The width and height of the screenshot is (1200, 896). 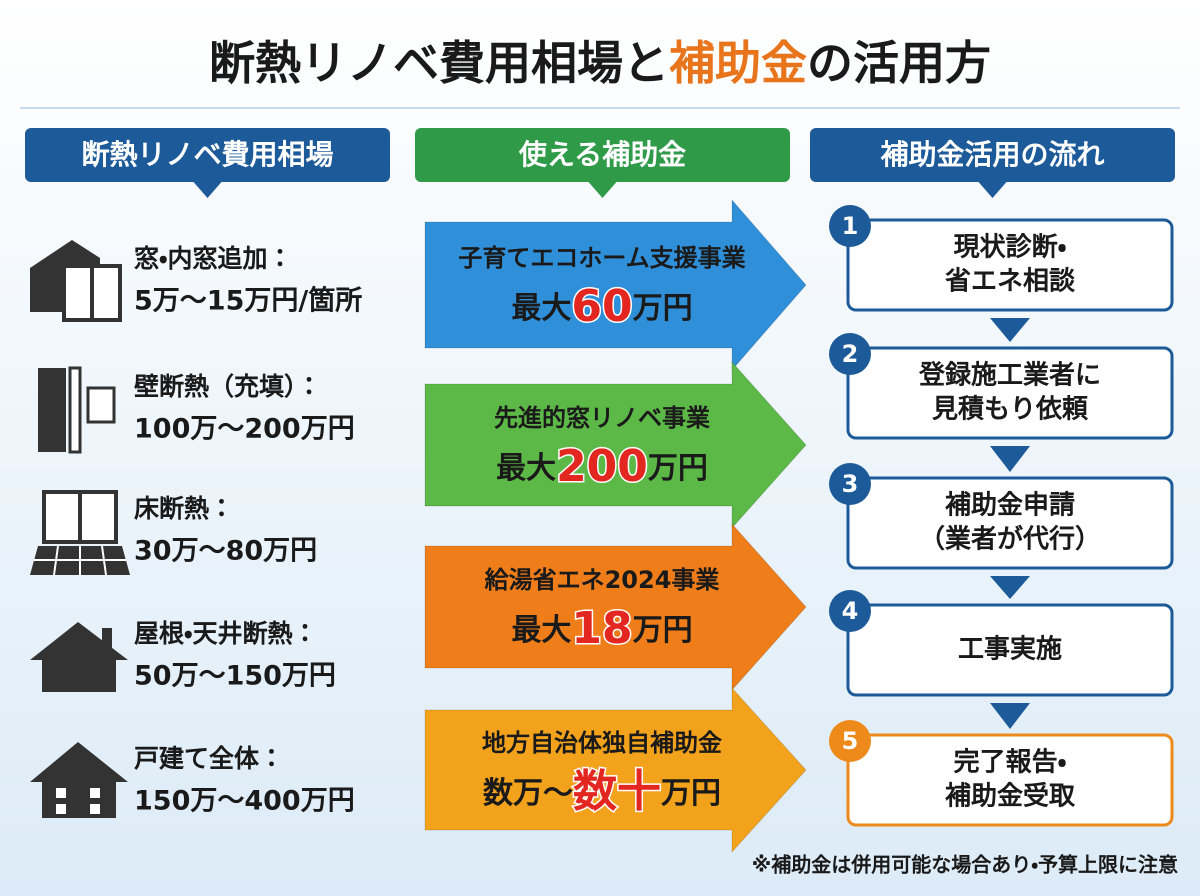 I want to click on step-text: 補助金受取, so click(x=1010, y=796).